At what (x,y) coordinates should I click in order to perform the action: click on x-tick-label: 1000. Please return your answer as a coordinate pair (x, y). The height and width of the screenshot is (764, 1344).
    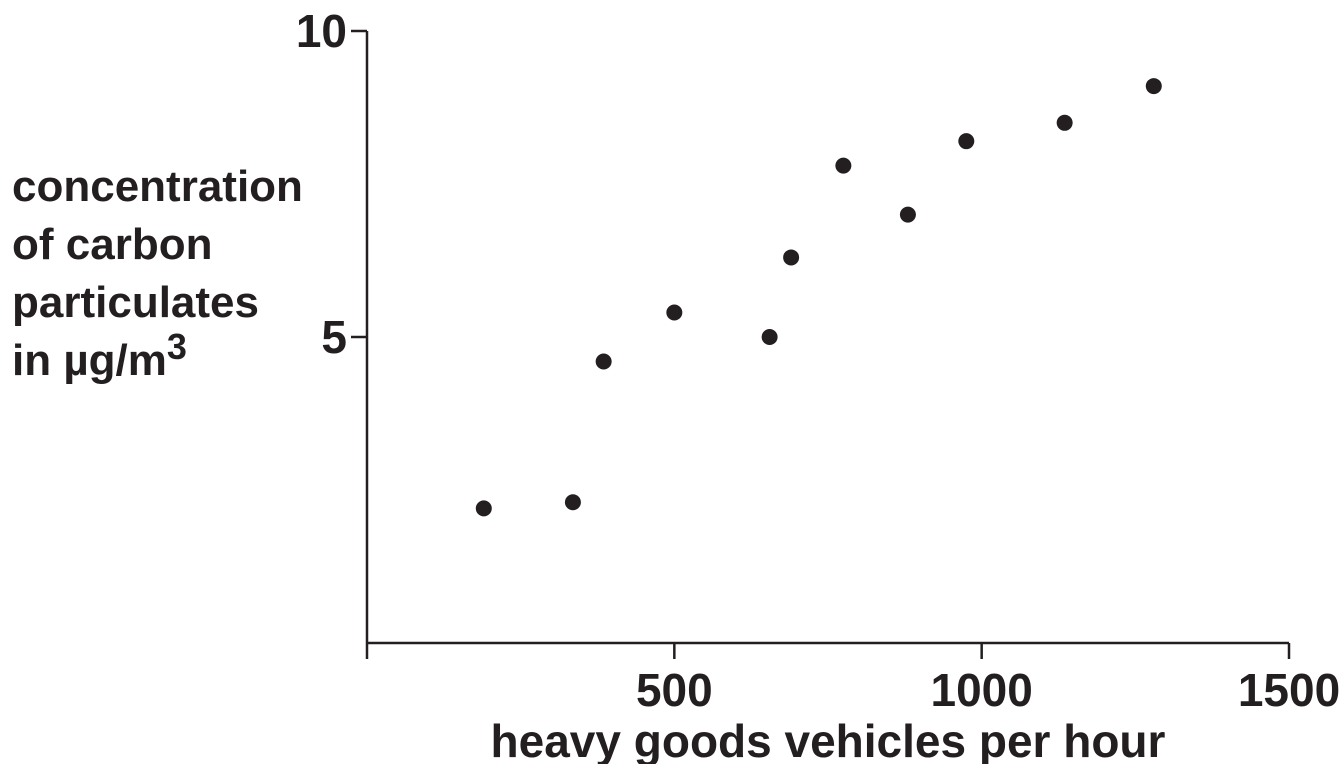
    Looking at the image, I should click on (981, 690).